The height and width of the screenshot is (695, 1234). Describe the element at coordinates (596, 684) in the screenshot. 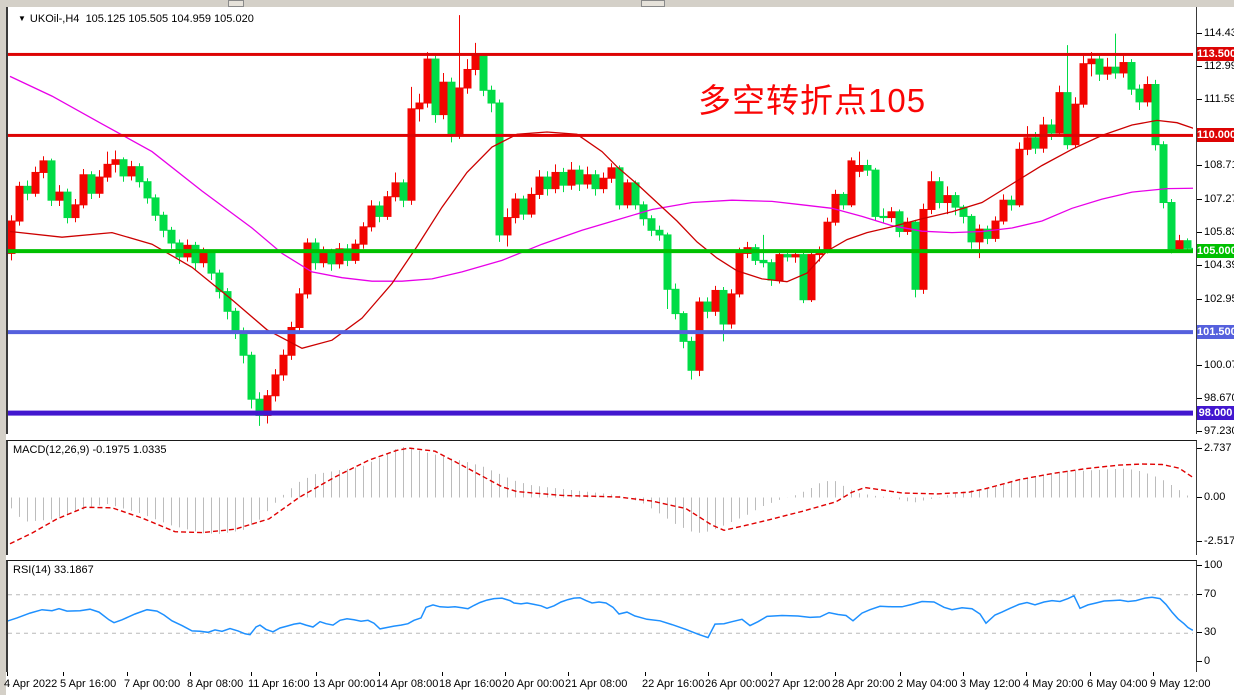

I see `time-axis-label: 21 Apr 08:00` at that location.